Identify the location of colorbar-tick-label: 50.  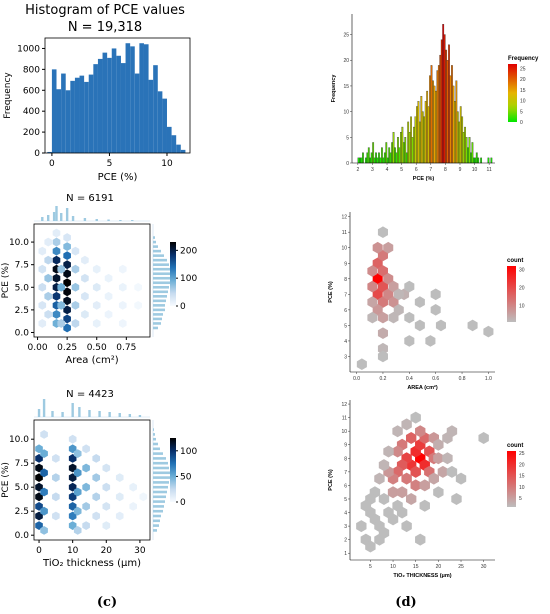
(186, 477).